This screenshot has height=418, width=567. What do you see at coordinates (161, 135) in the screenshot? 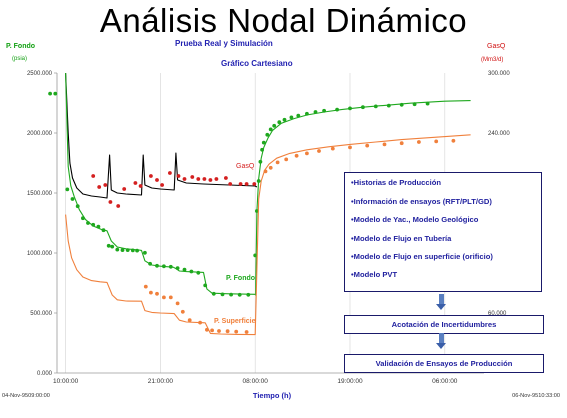
I see `series-line` at bounding box center [161, 135].